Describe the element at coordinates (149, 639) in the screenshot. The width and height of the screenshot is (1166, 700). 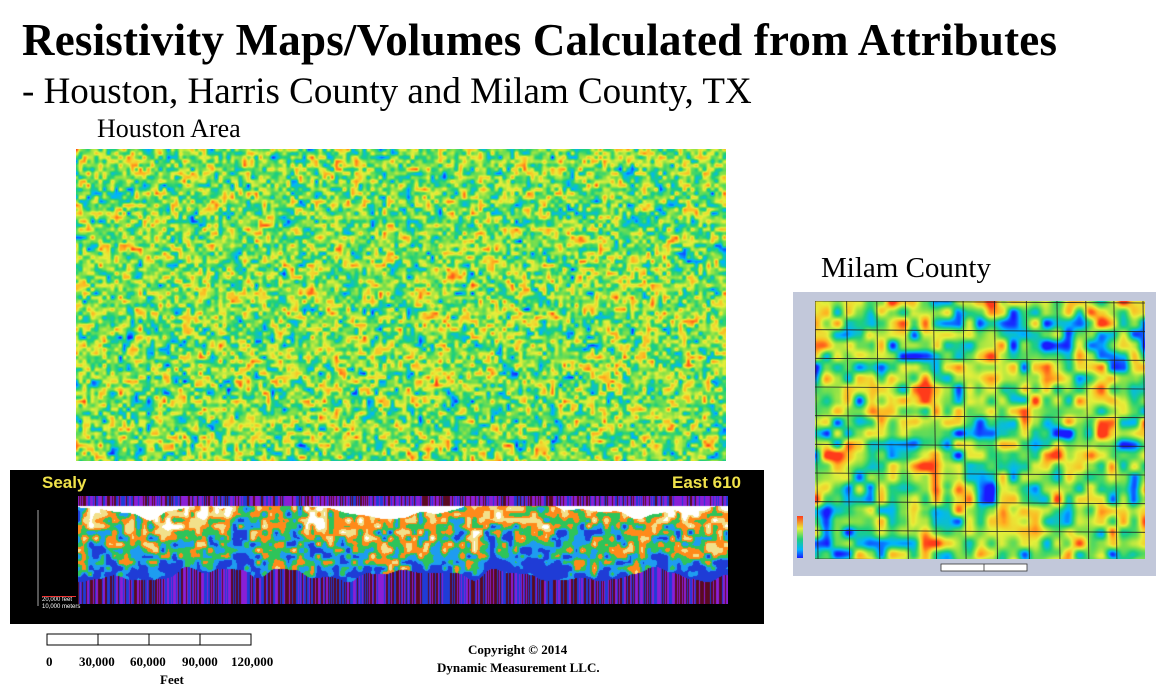
I see `distance-scale-bar` at that location.